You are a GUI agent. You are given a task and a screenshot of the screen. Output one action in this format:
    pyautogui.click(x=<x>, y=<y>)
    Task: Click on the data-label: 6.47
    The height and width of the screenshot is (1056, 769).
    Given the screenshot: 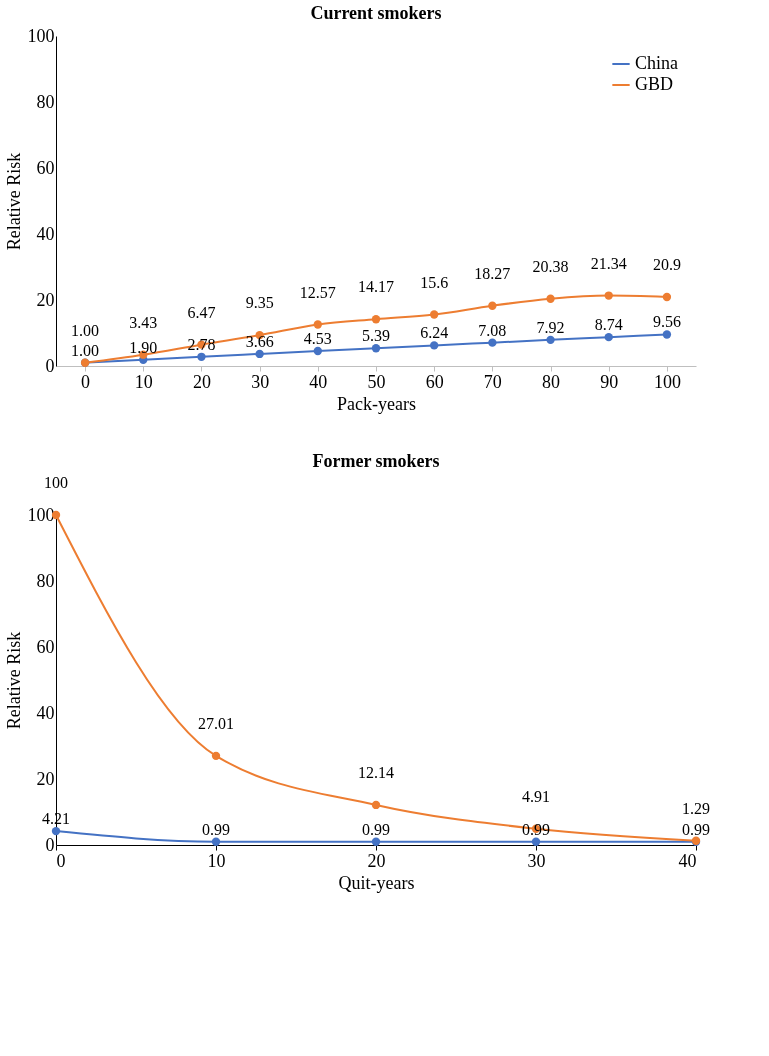 What is the action you would take?
    pyautogui.click(x=201, y=312)
    